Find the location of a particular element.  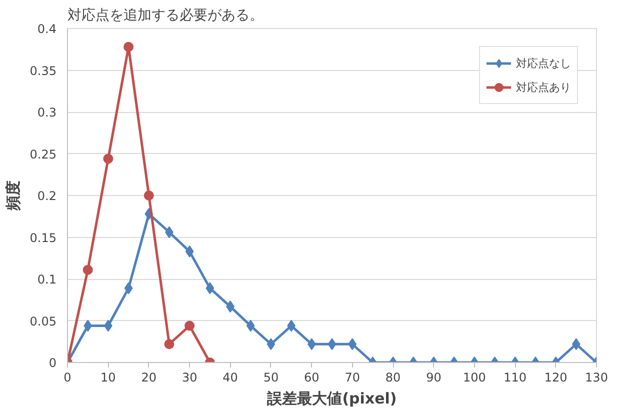

legend-label: 対応点あり is located at coordinates (543, 87).